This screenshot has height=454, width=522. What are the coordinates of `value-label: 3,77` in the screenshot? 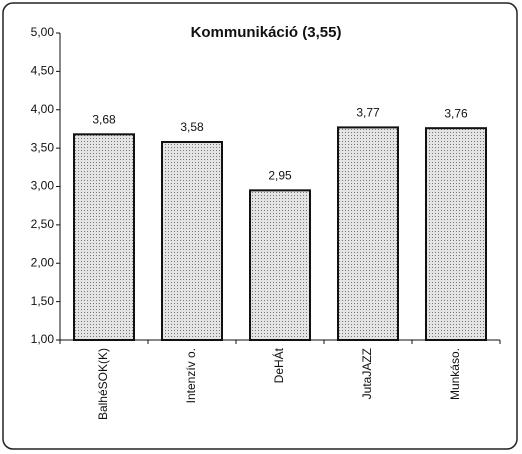 It's located at (368, 113).